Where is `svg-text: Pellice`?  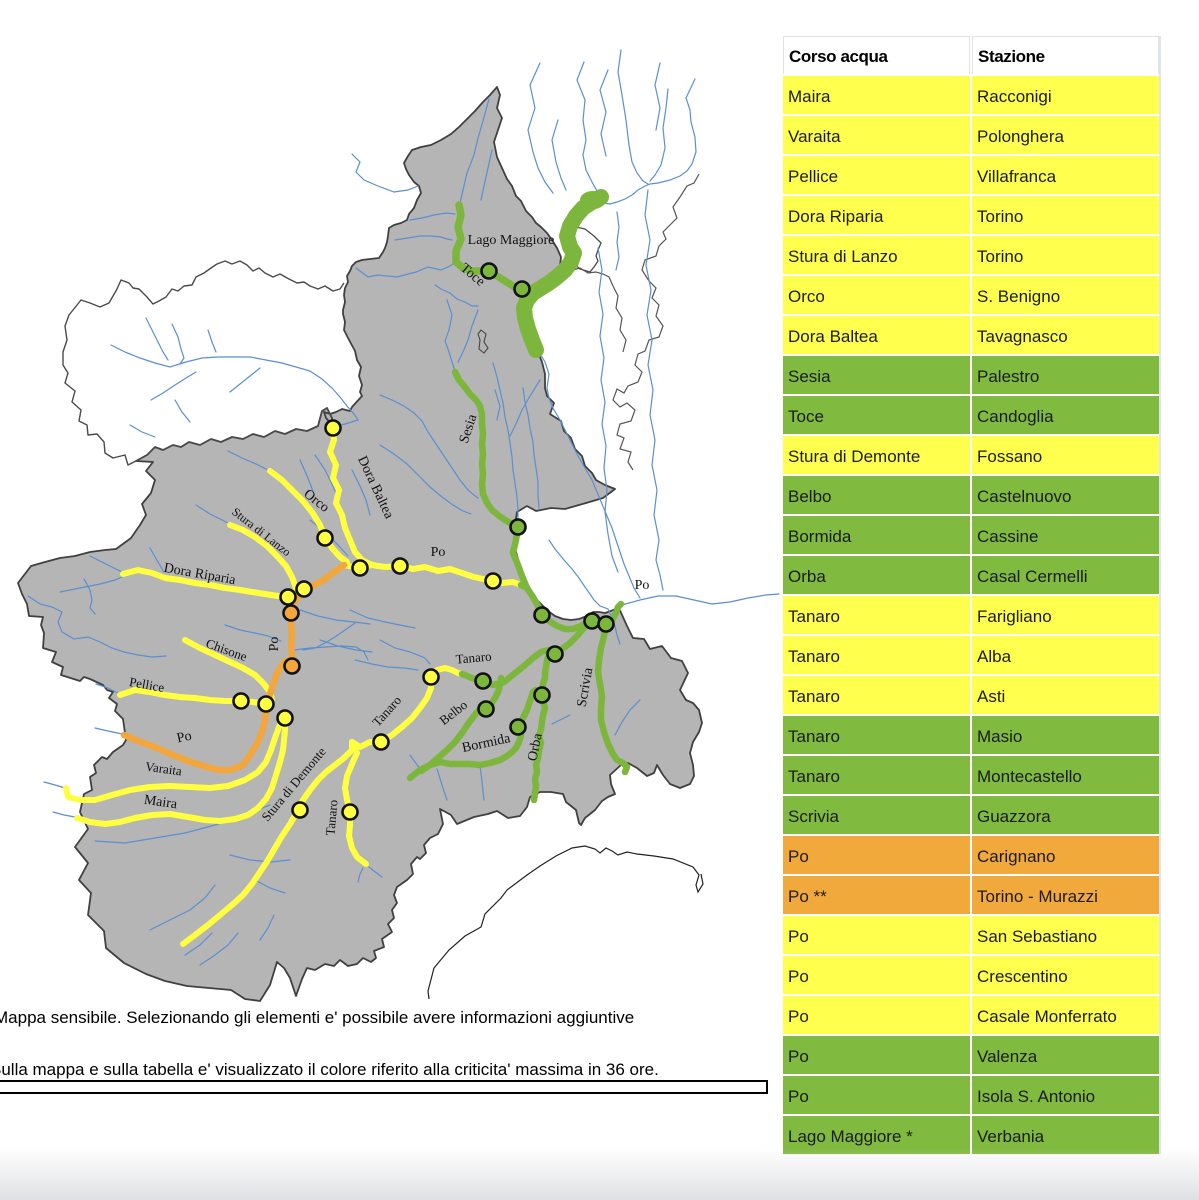
svg-text: Pellice is located at coordinates (147, 684).